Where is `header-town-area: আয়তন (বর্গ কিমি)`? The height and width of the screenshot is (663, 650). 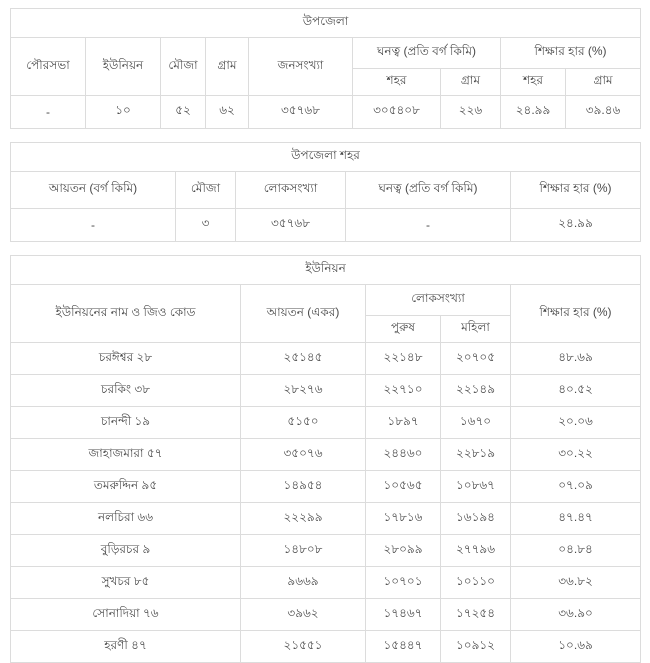 header-town-area: আয়তন (বর্গ কিমি) is located at coordinates (93, 190).